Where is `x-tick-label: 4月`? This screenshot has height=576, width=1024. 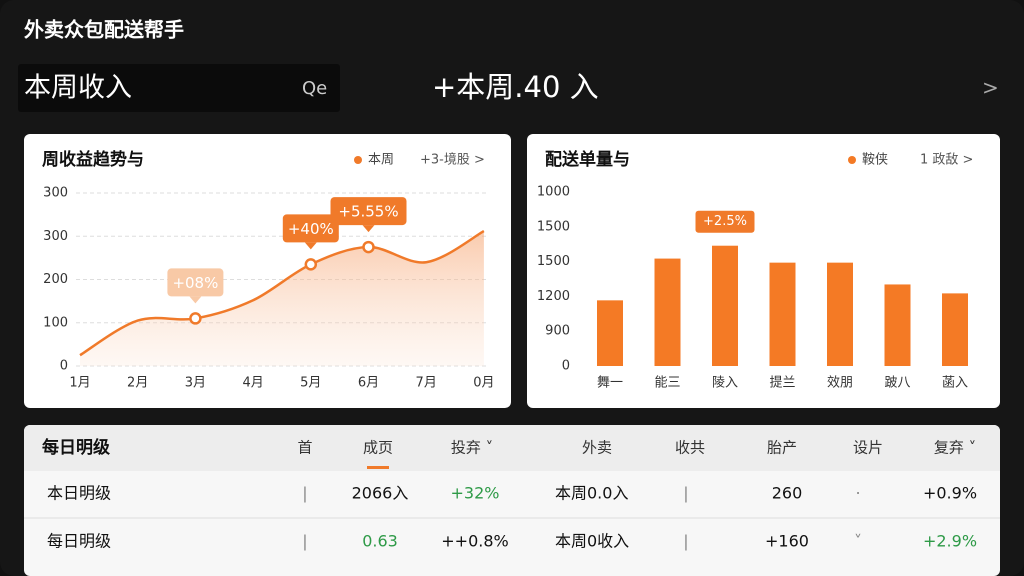 x-tick-label: 4月 is located at coordinates (252, 383).